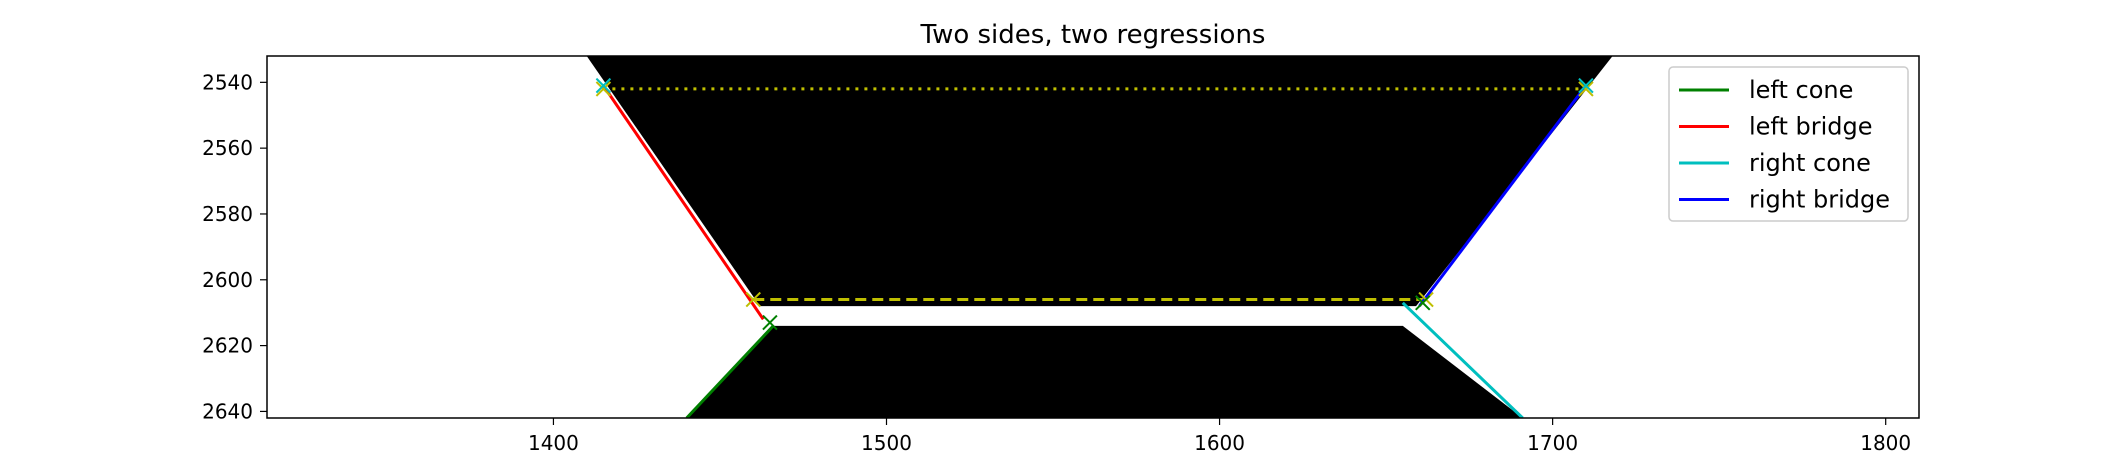  Describe the element at coordinates (1219, 443) in the screenshot. I see `x-tick-label-1600: 1600` at that location.